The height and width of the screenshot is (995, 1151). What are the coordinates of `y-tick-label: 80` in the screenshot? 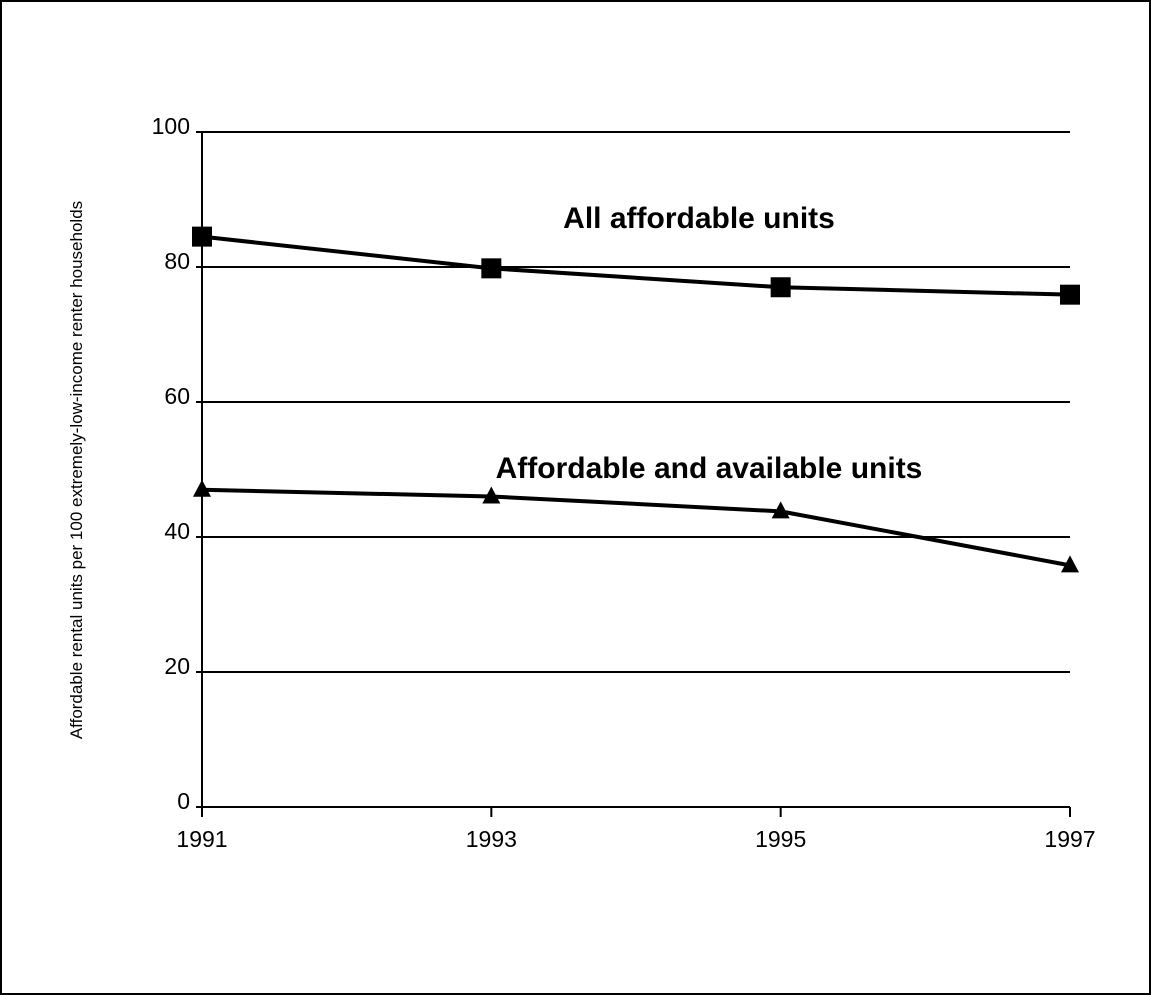 It's located at (177, 261).